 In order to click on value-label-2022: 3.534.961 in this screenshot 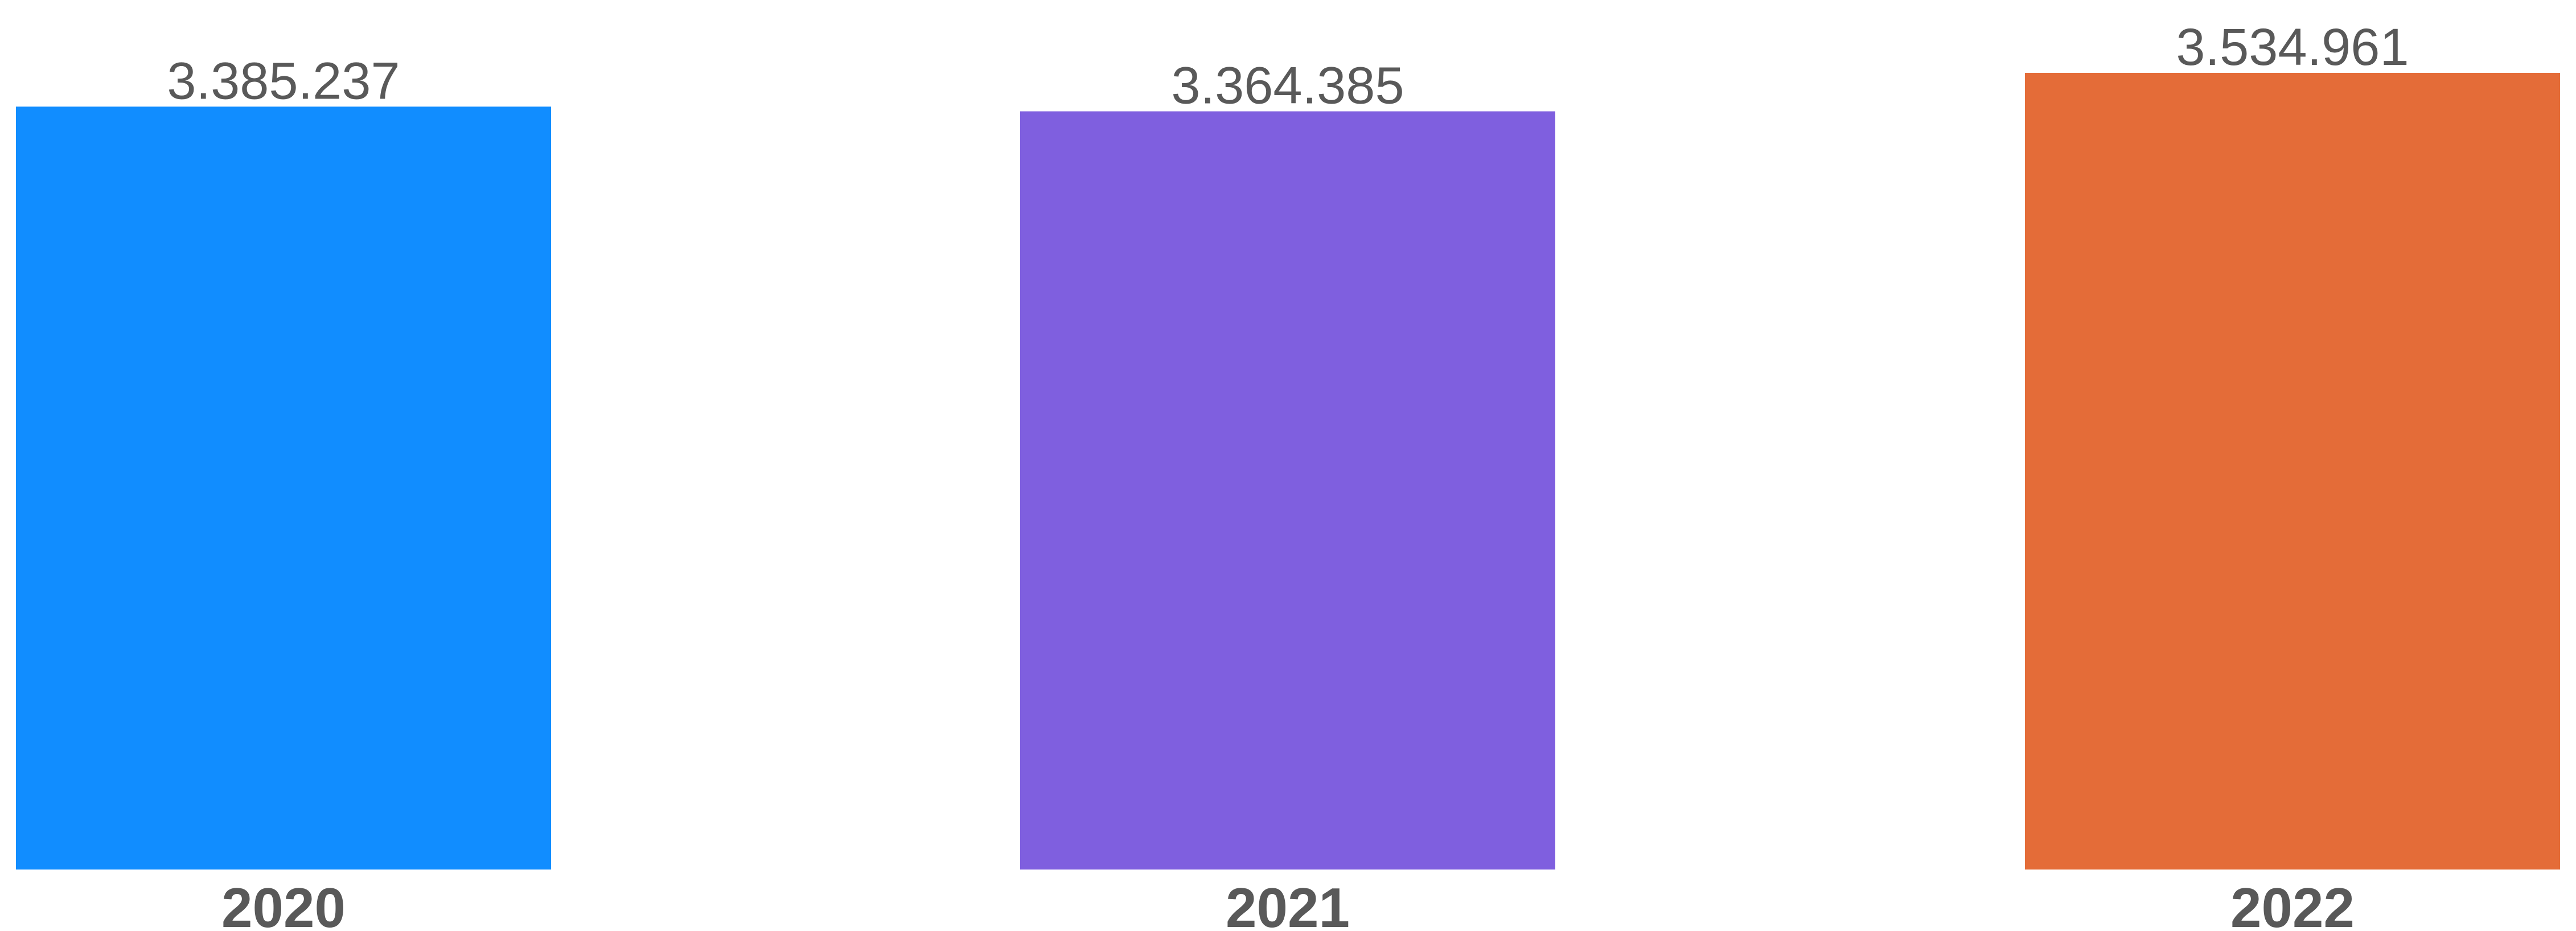, I will do `click(2292, 47)`.